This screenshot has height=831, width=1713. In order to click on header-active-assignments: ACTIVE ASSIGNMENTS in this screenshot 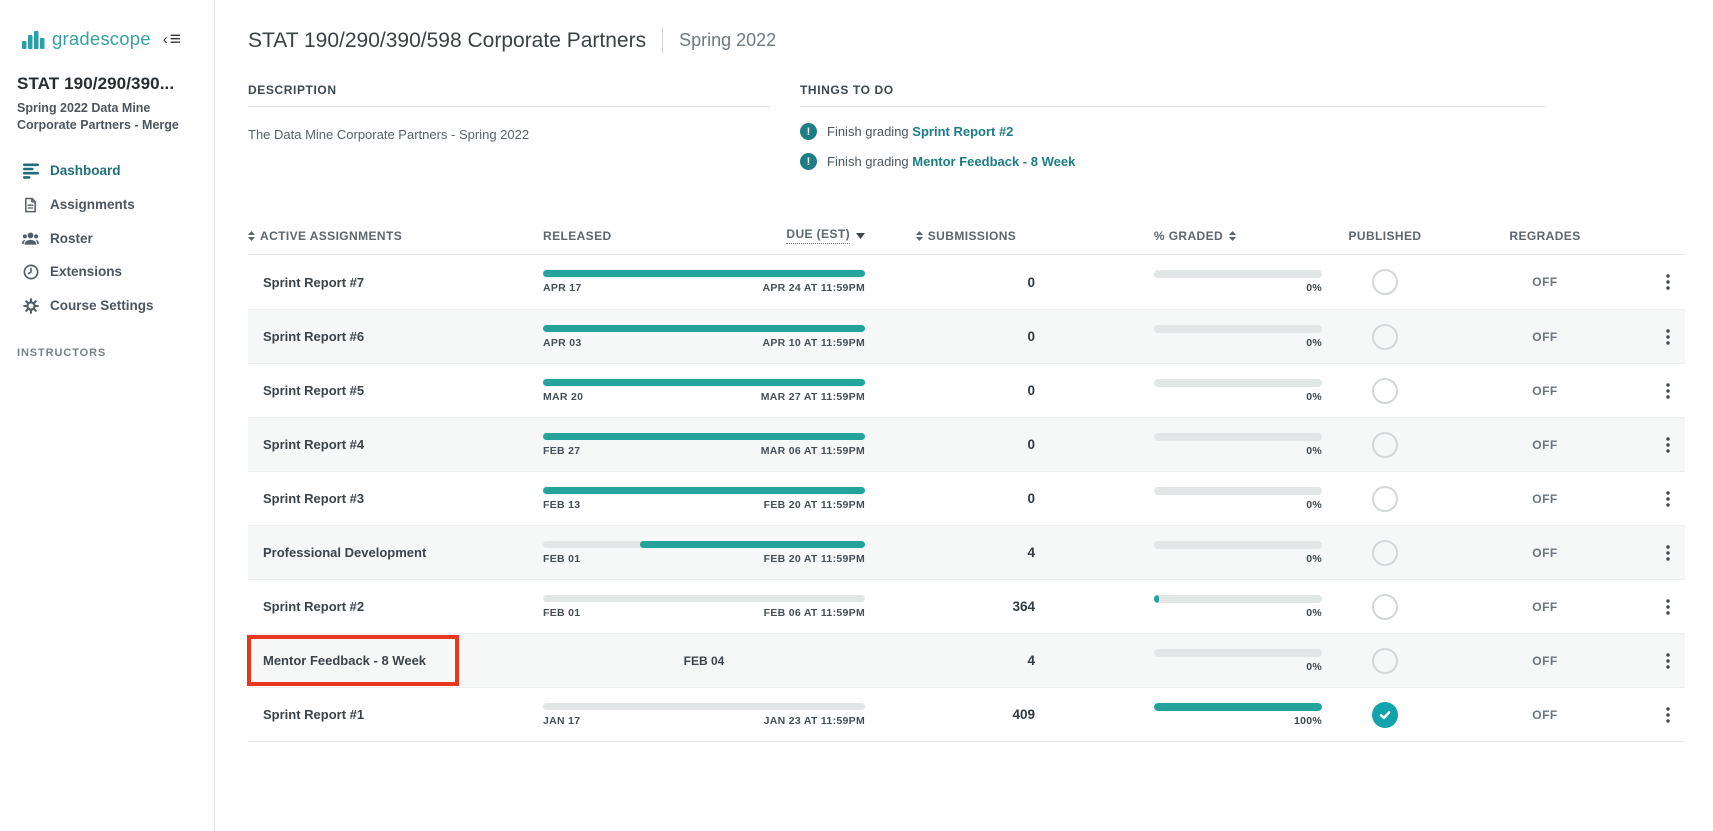, I will do `click(394, 236)`.